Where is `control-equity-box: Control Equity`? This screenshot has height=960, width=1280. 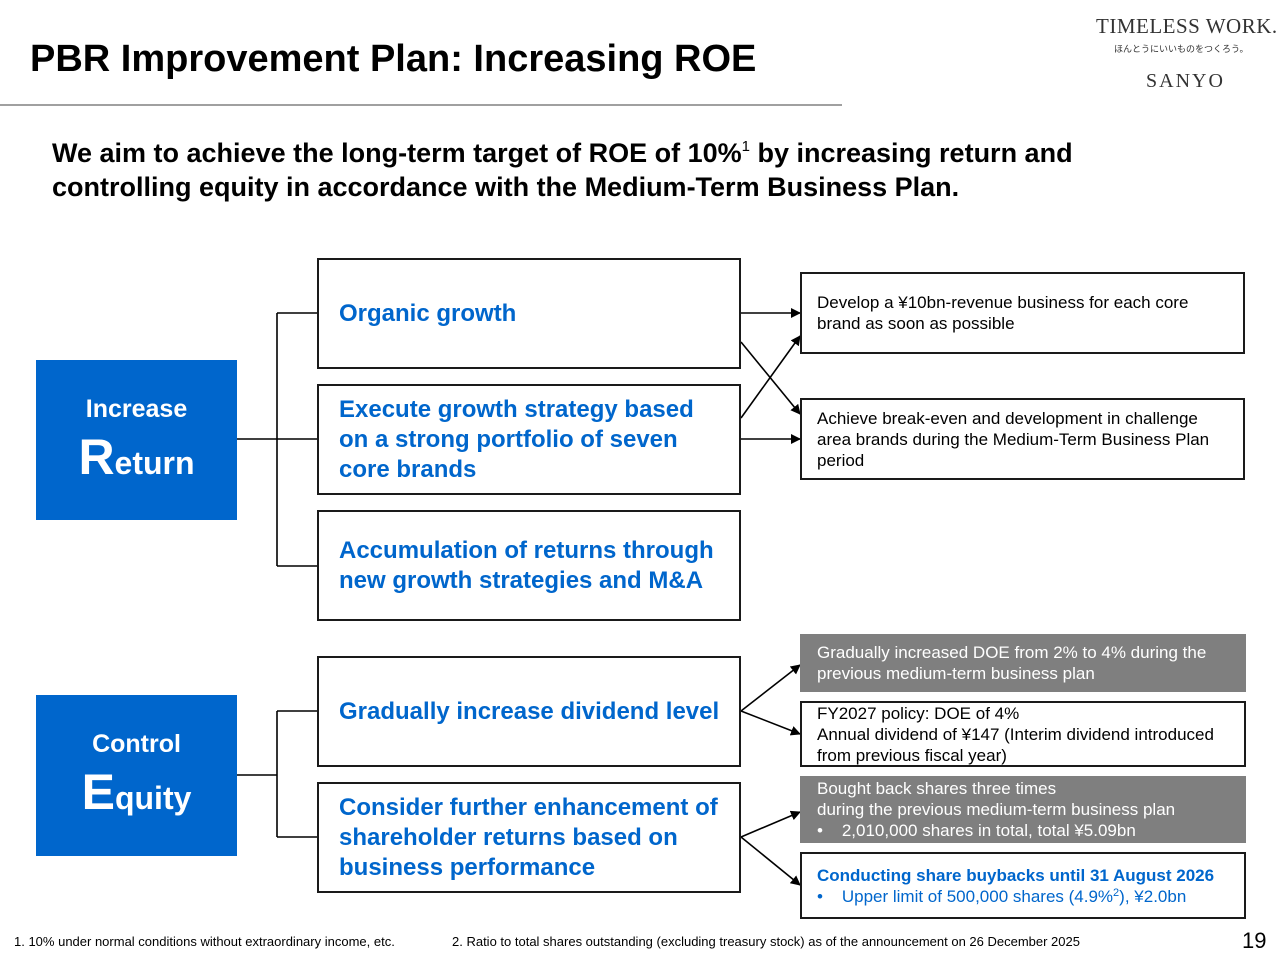 control-equity-box: Control Equity is located at coordinates (136, 775).